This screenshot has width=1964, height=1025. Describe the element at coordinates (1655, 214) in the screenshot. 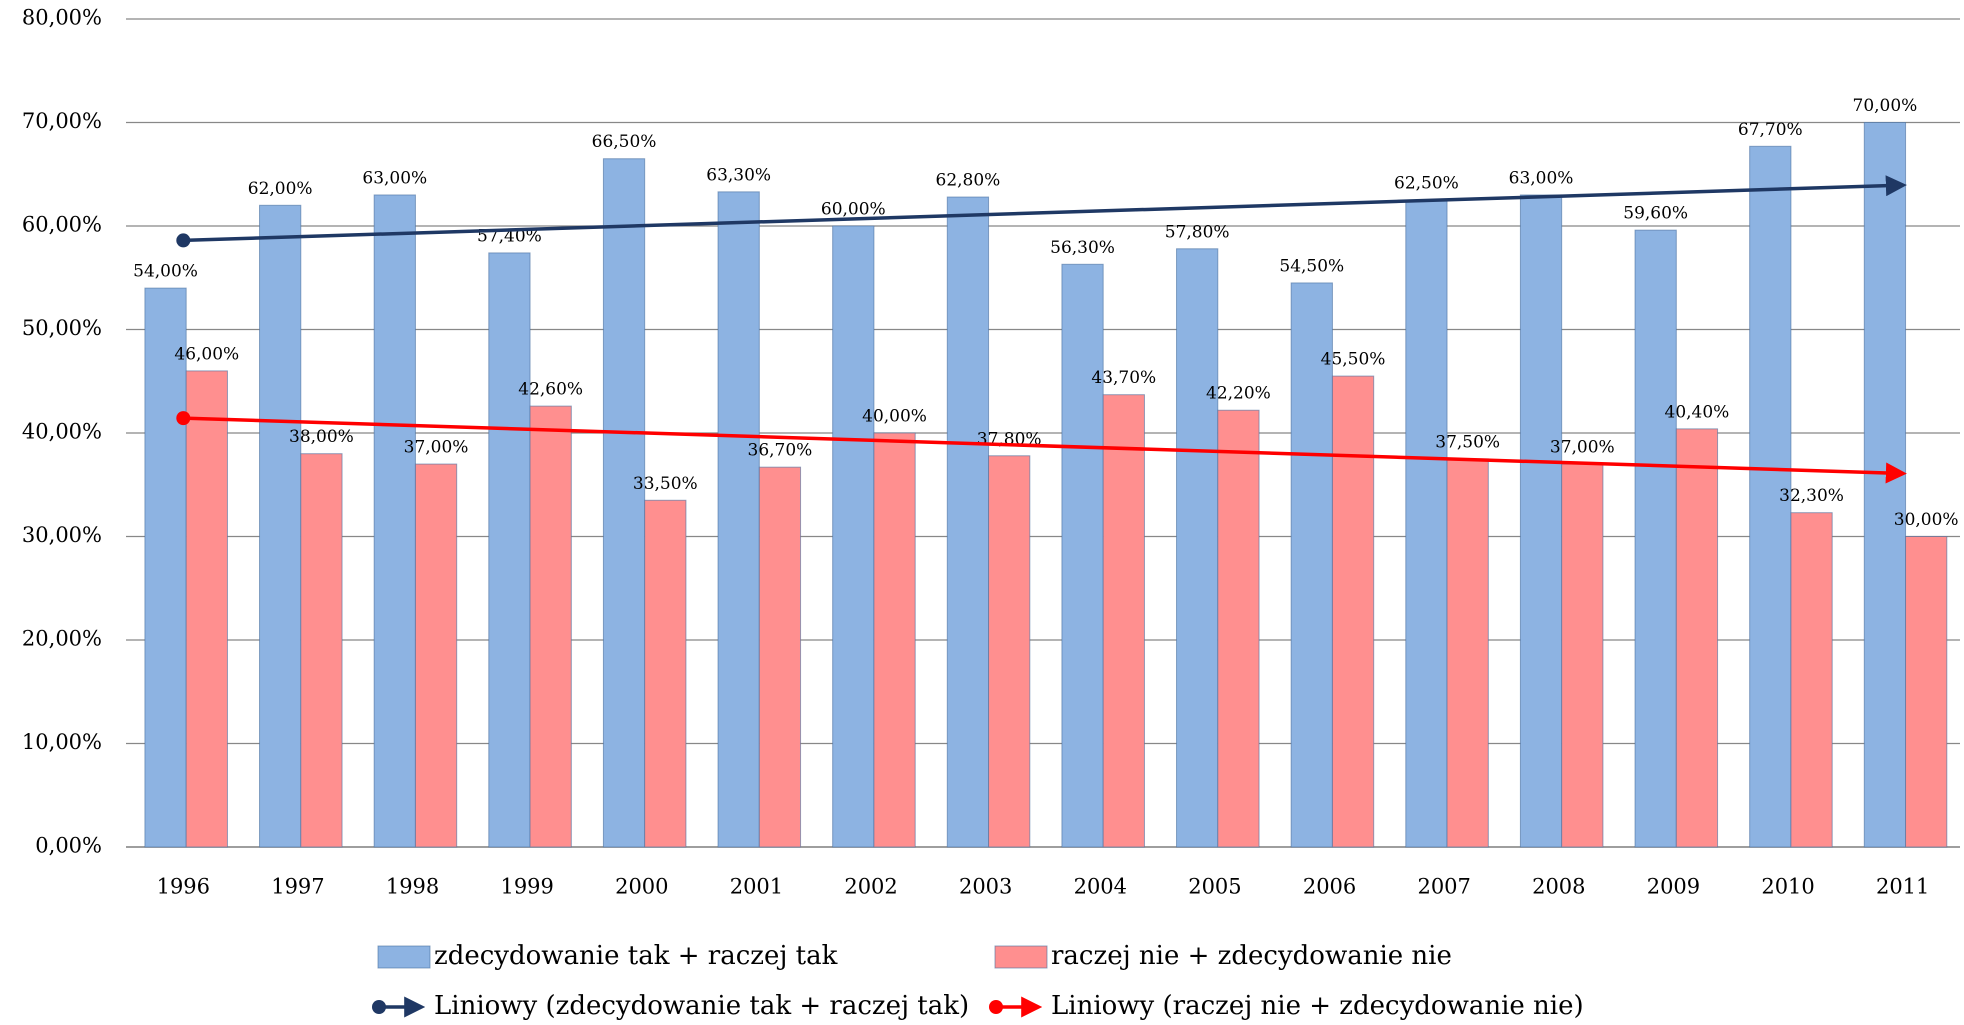

I see `data-label: 59,60%` at that location.